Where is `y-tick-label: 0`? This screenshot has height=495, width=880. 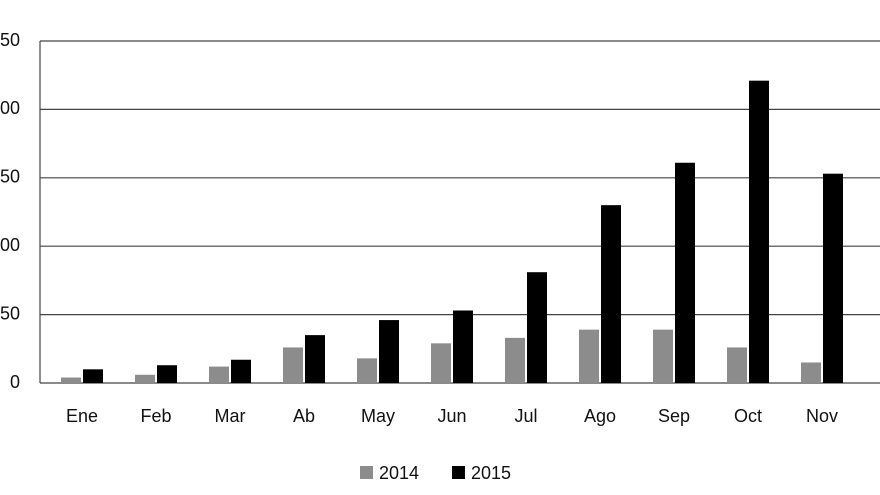 y-tick-label: 0 is located at coordinates (15, 382).